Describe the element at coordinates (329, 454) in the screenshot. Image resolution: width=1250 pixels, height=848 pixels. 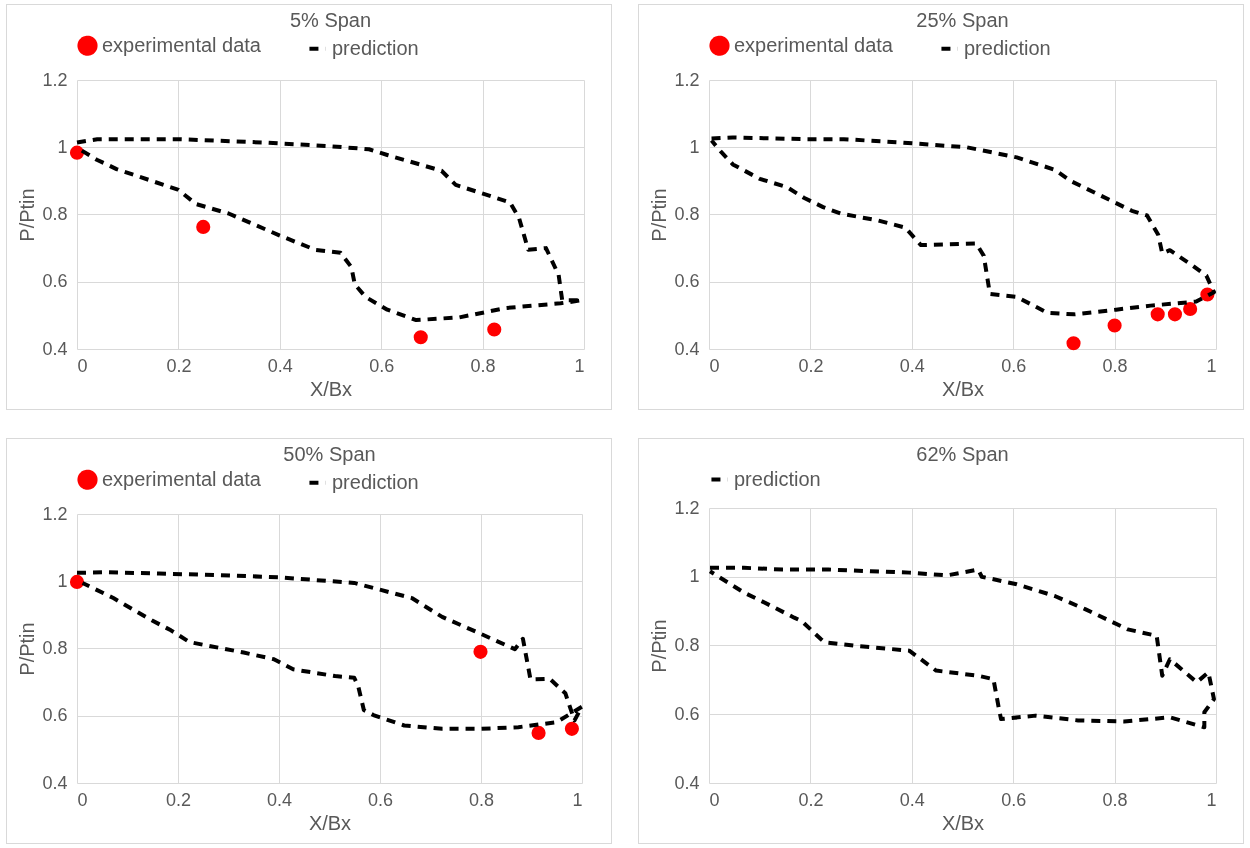
I see `chart-title: 50% Span` at that location.